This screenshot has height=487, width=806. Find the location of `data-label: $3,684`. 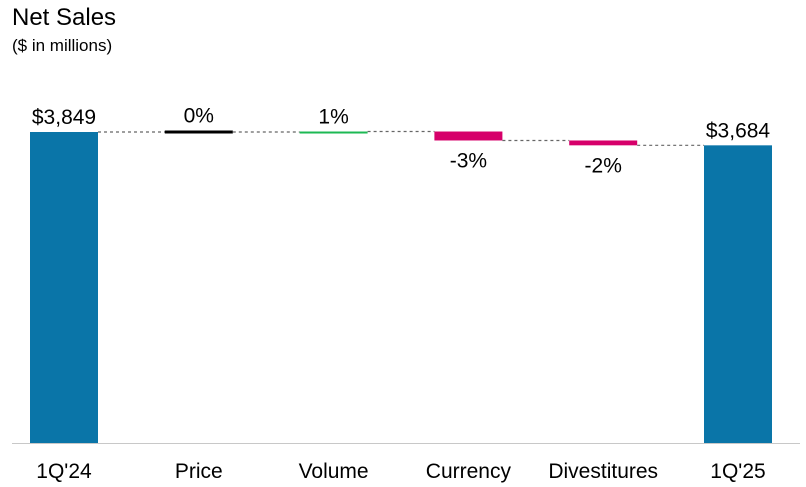

data-label: $3,684 is located at coordinates (738, 130).